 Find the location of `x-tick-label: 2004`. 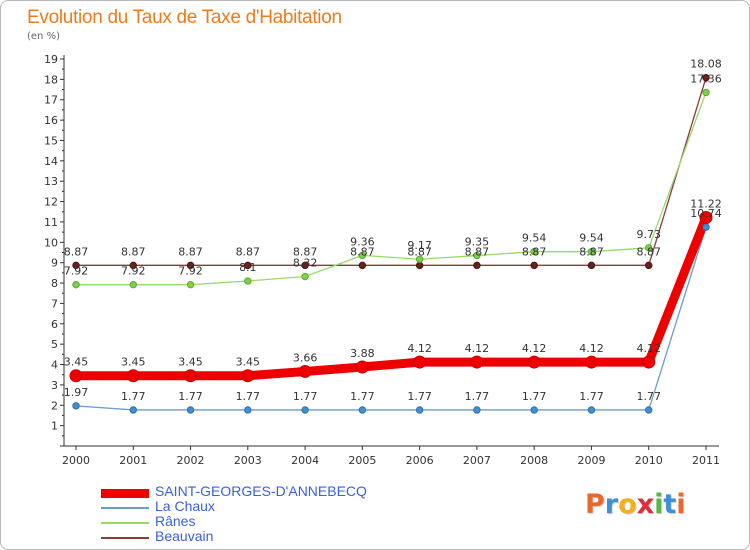

x-tick-label: 2004 is located at coordinates (305, 460).